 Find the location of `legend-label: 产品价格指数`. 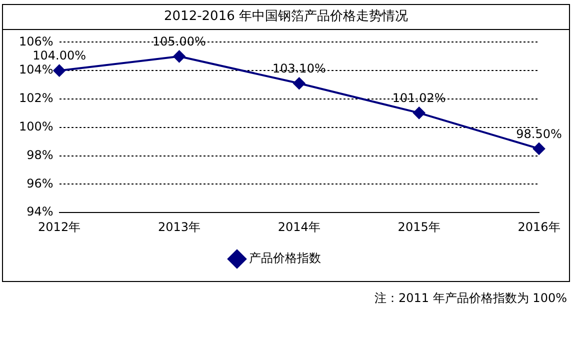

legend-label: 产品价格指数 is located at coordinates (285, 258).